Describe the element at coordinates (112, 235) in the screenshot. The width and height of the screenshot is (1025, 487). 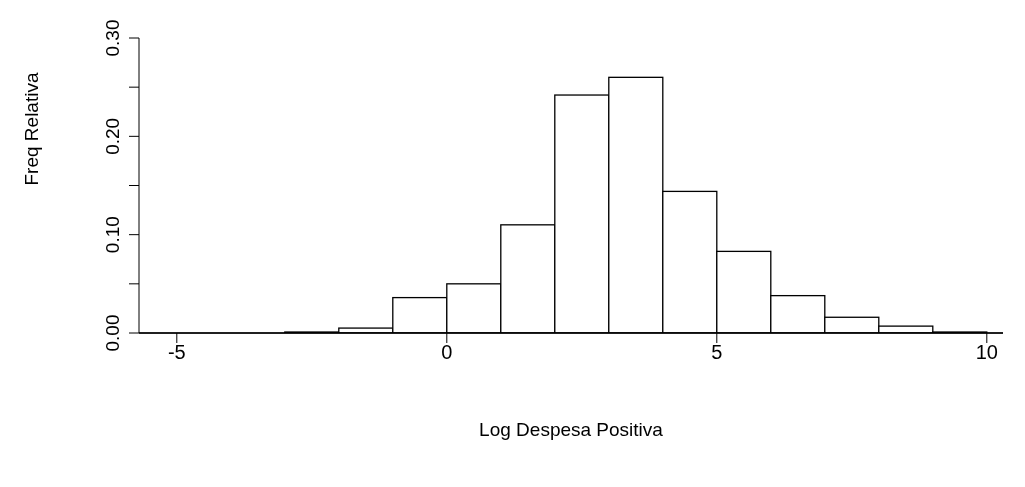
I see `y-tick-label: 0.10` at that location.